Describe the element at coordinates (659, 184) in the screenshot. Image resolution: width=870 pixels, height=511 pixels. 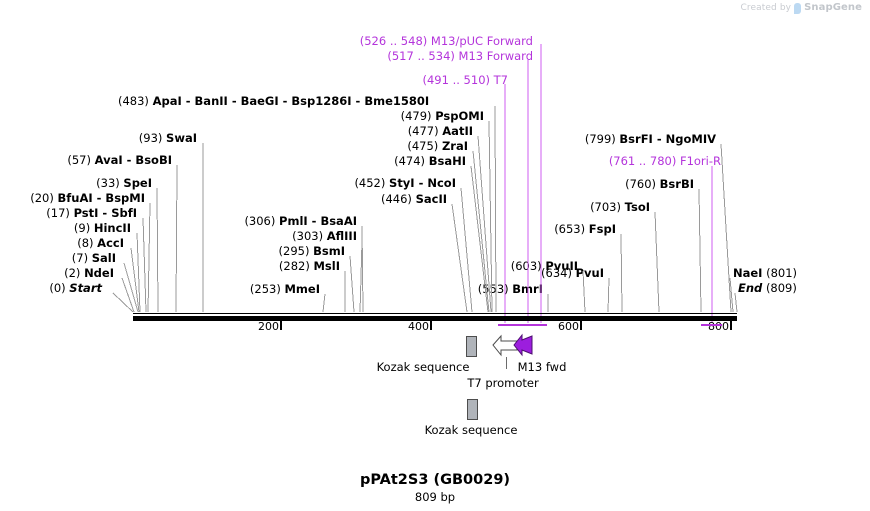
I see `site-label-760: (760) BsrBI` at that location.